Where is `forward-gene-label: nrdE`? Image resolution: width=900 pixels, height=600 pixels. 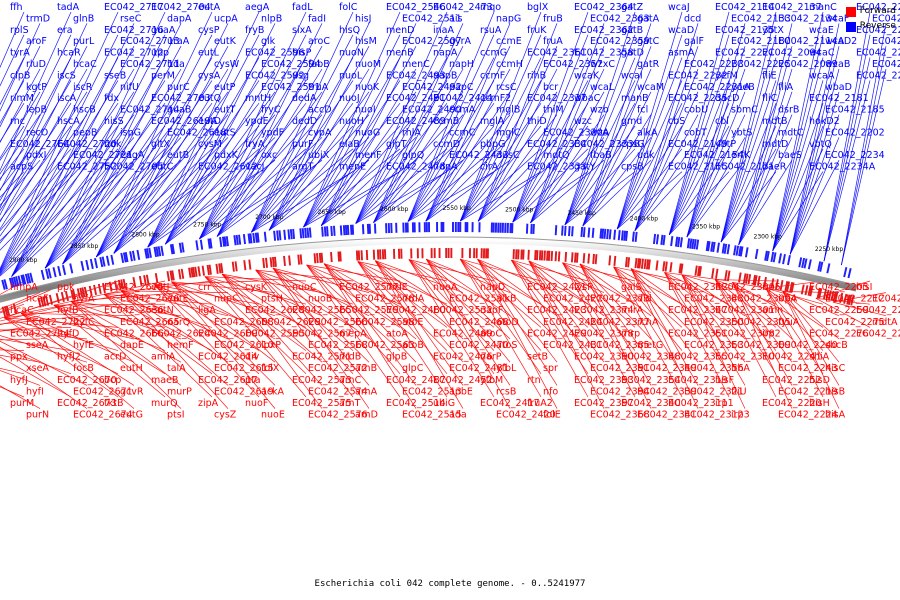 forward-gene-label: nrdE is located at coordinates (397, 287).